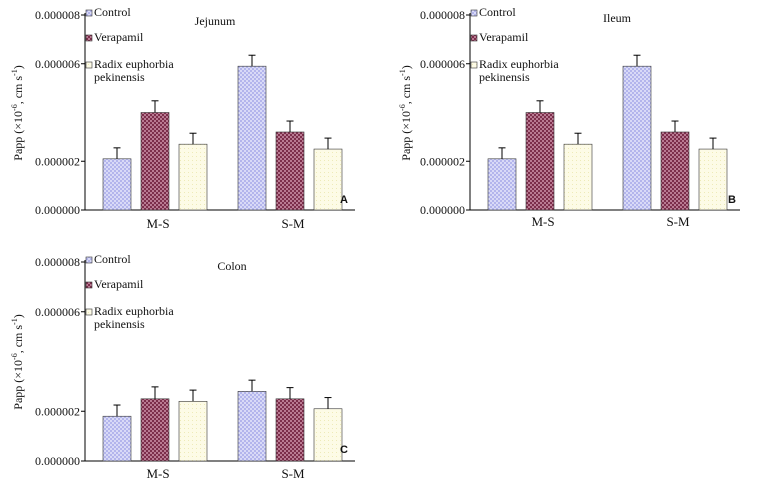  What do you see at coordinates (732, 200) in the screenshot?
I see `panel-letter: B` at bounding box center [732, 200].